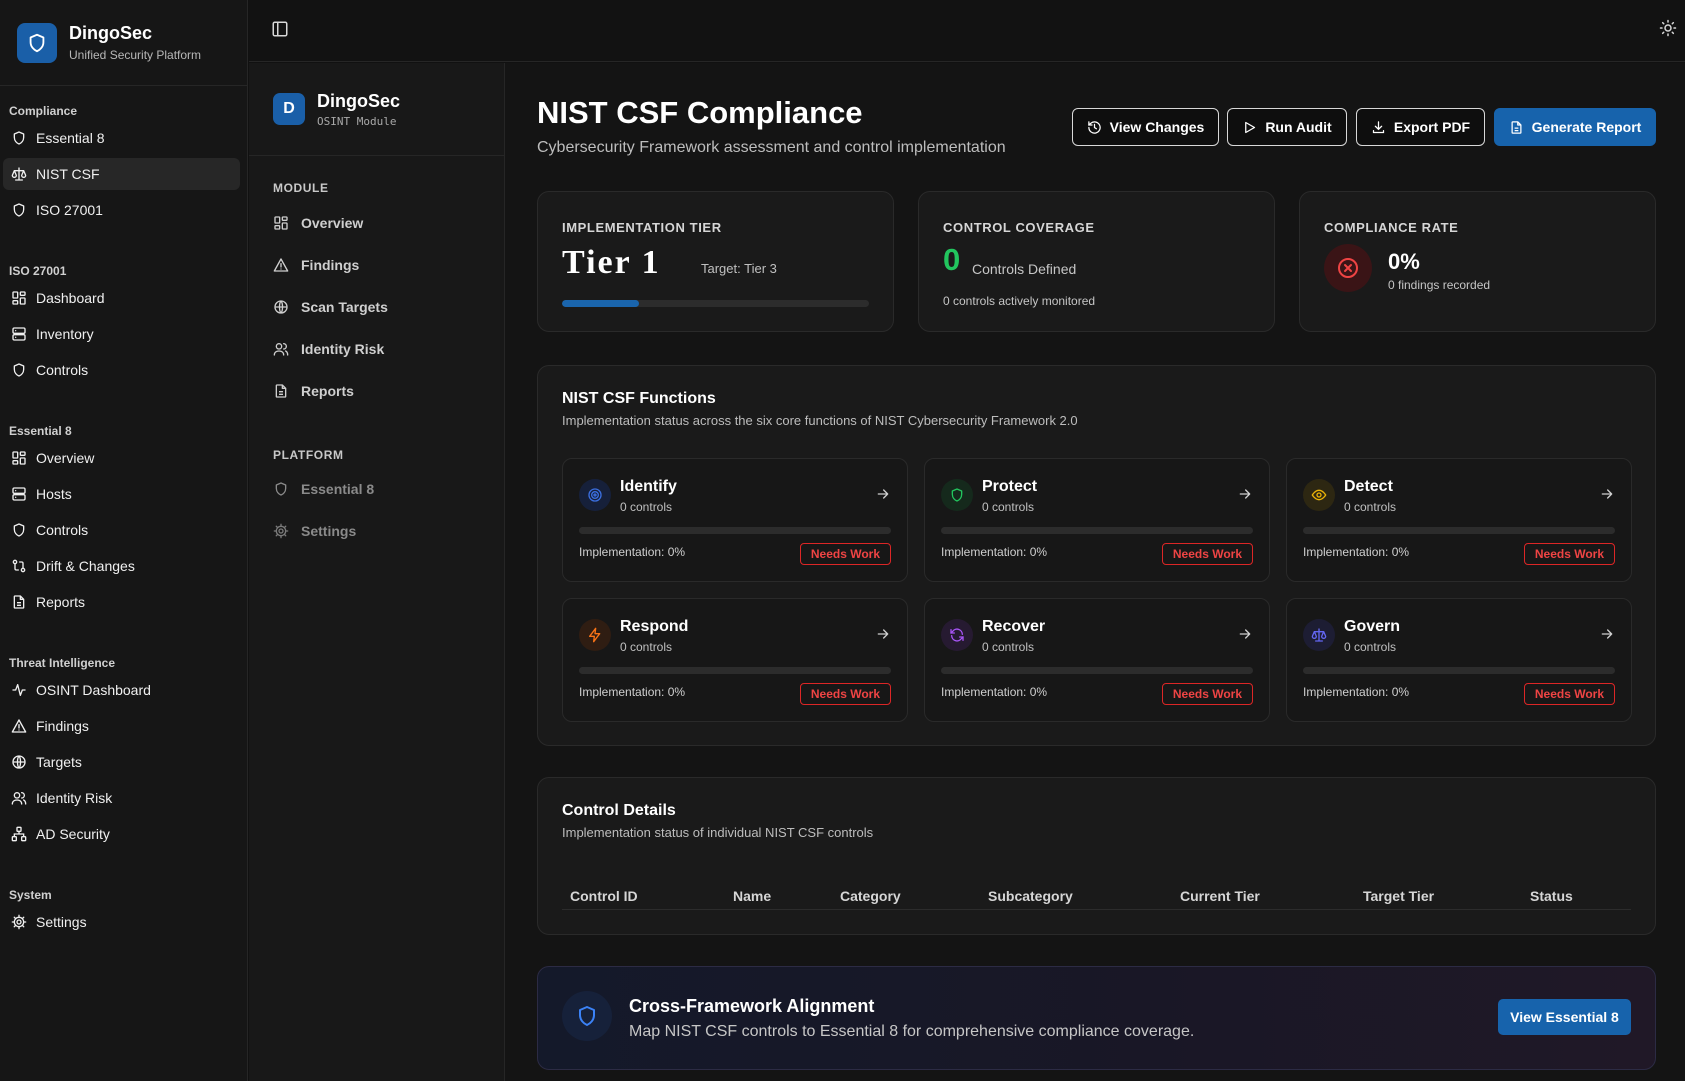  Describe the element at coordinates (19, 530) in the screenshot. I see `shield-icon` at that location.